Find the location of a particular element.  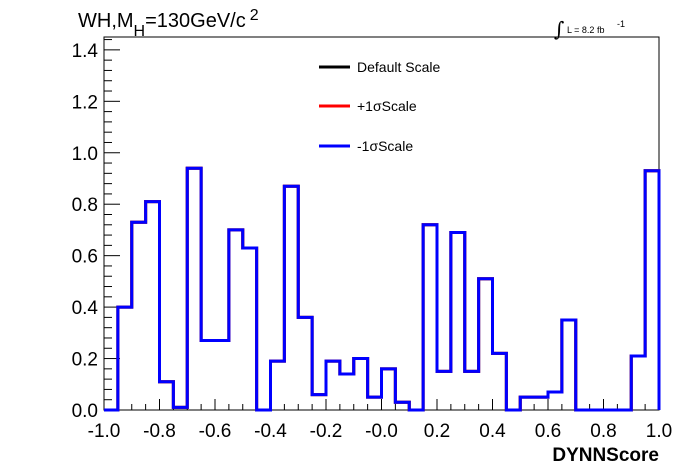

legend: Default Scale +1σScale -1σScale is located at coordinates (379, 106).